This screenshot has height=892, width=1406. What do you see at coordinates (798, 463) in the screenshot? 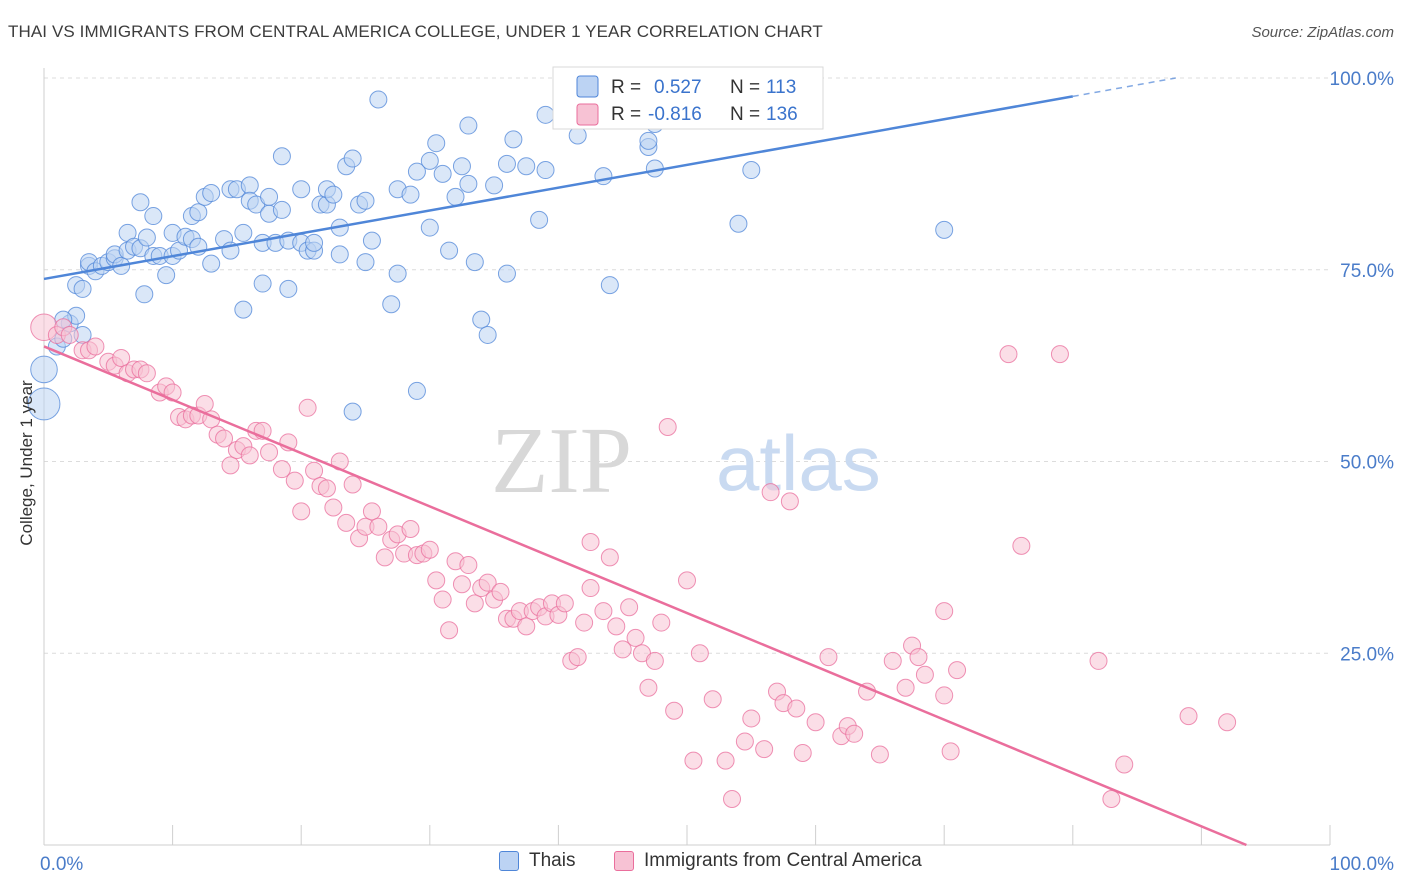
I see `watermark-atlas: atlas` at bounding box center [798, 463].